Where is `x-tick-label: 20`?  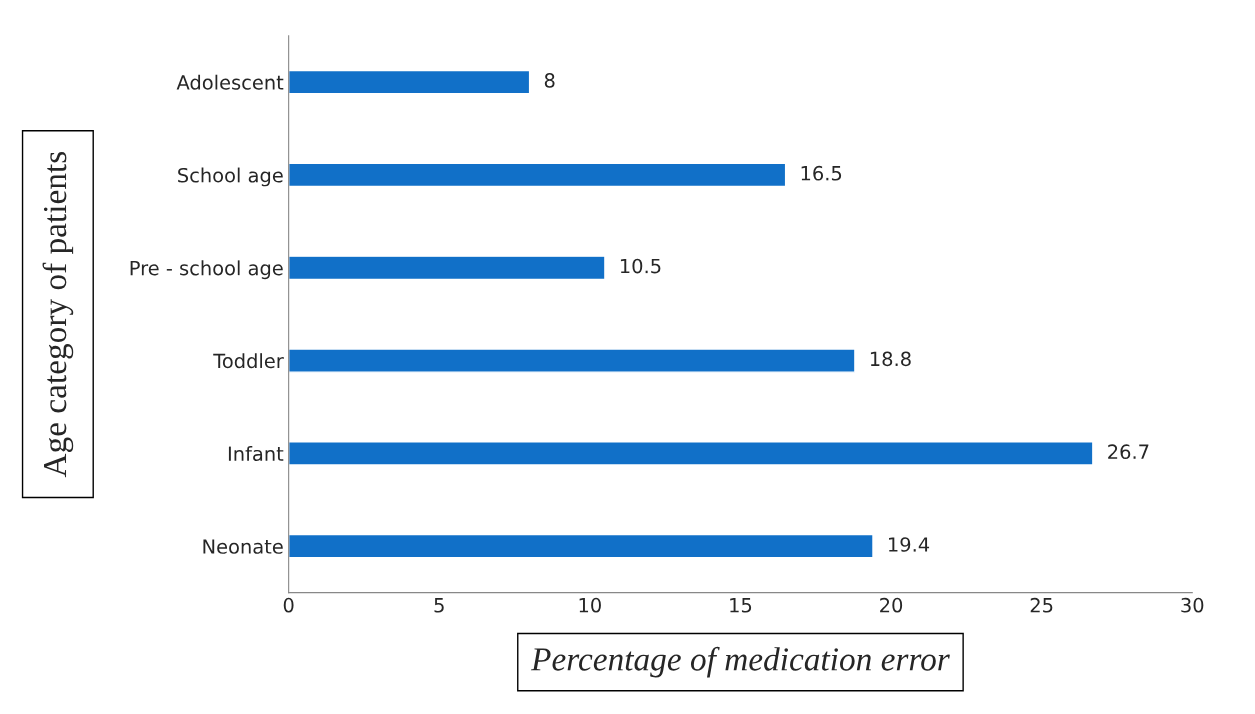
x-tick-label: 20 is located at coordinates (891, 605).